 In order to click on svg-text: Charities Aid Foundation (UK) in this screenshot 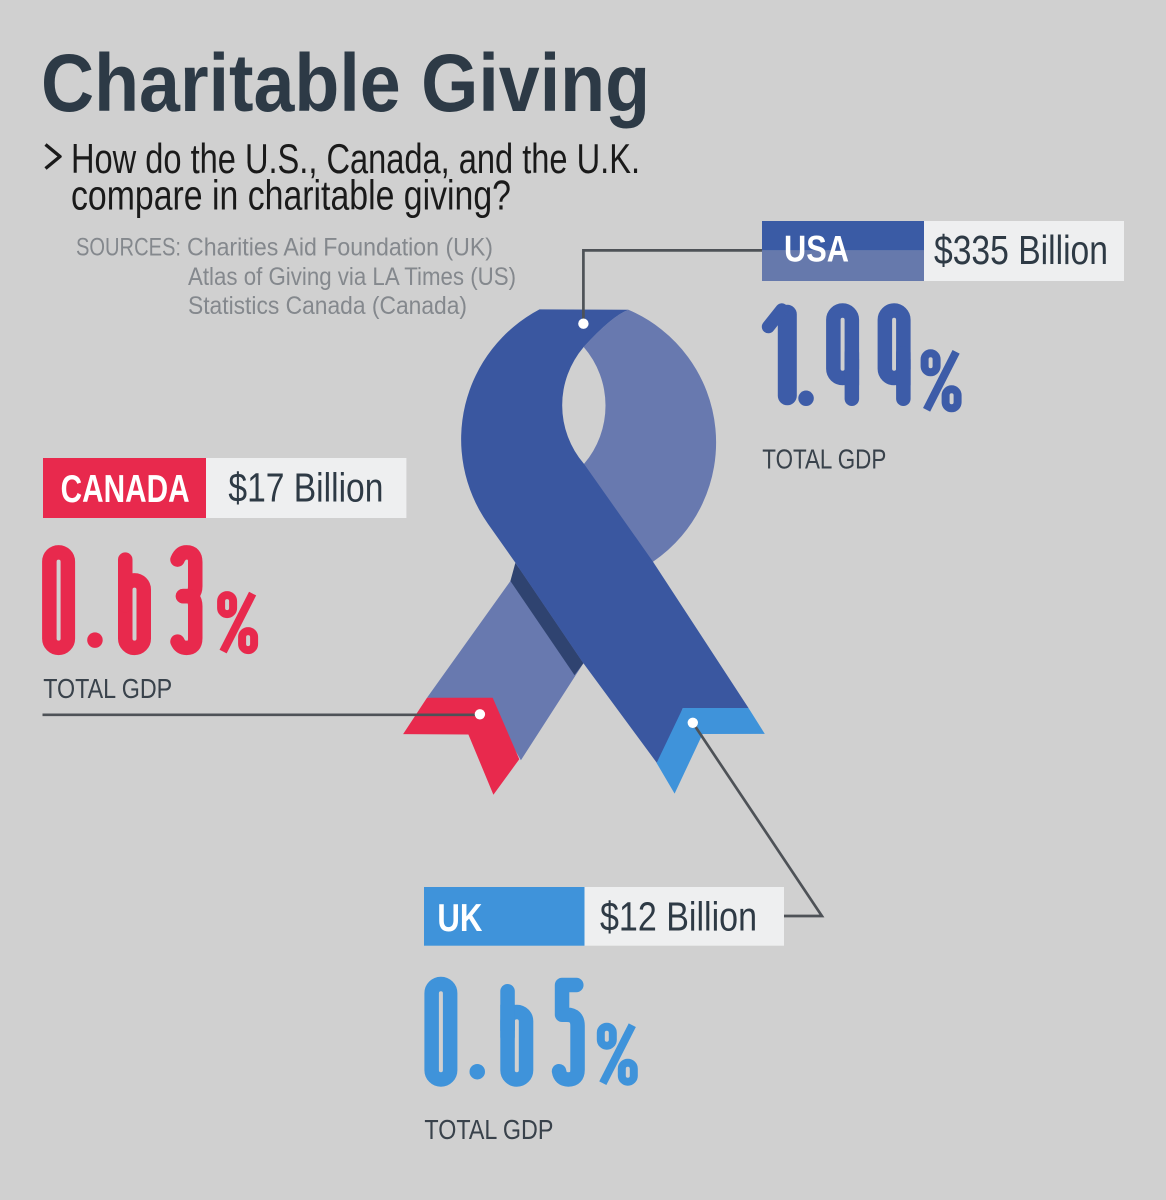, I will do `click(340, 248)`.